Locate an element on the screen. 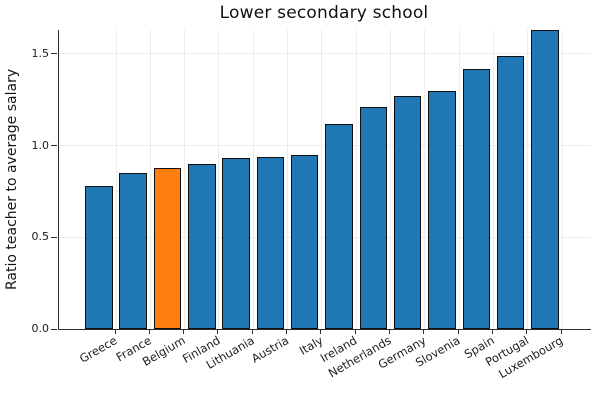 This screenshot has width=600, height=400. bar-ireland is located at coordinates (339, 226).